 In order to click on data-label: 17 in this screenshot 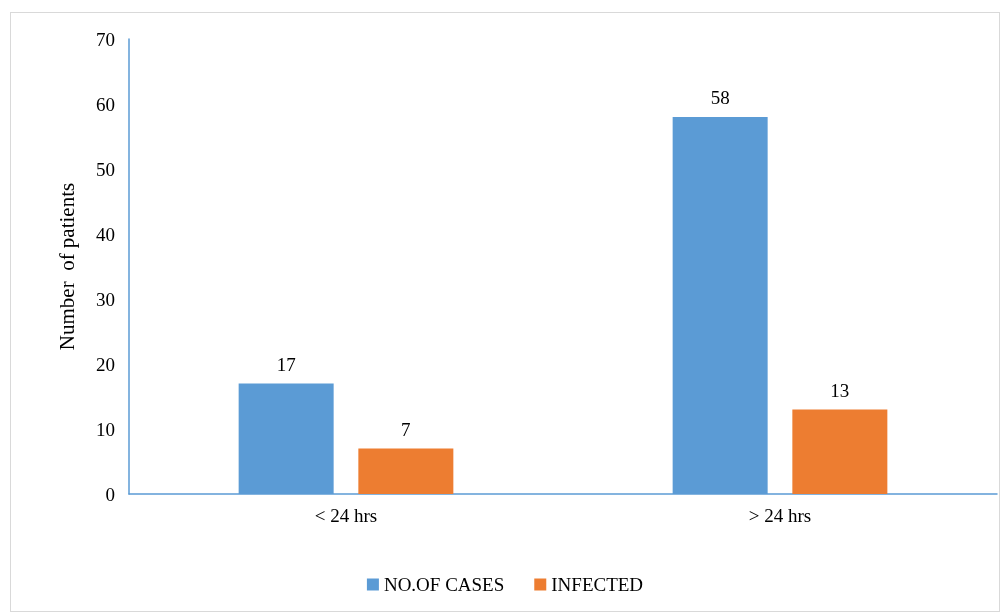, I will do `click(286, 364)`.